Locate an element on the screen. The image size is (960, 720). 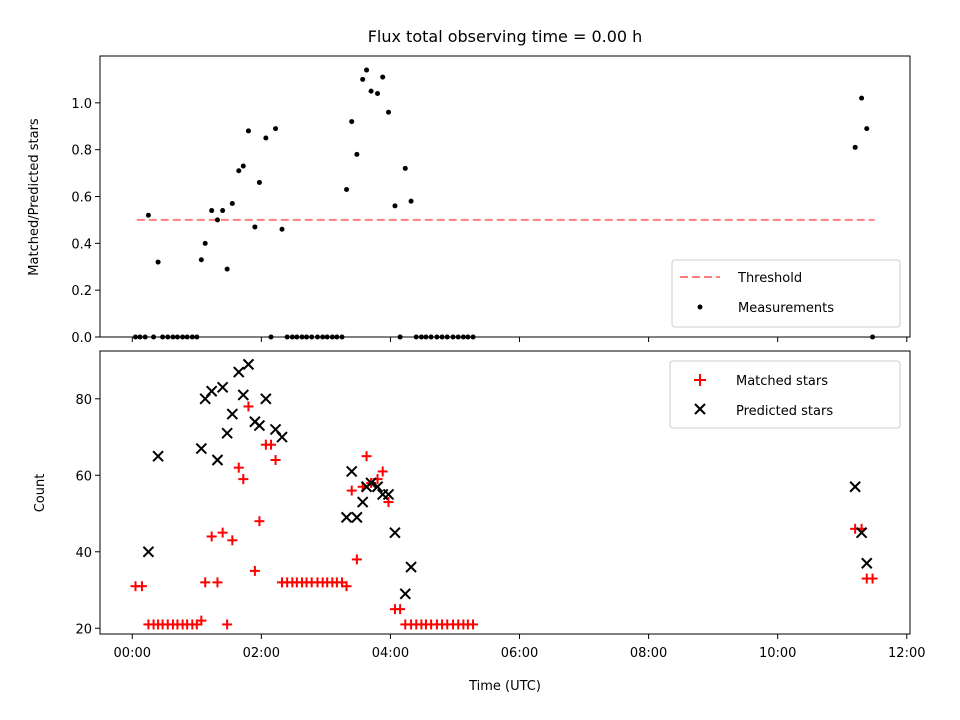
legend-predicted-label: Predicted stars is located at coordinates (784, 411).